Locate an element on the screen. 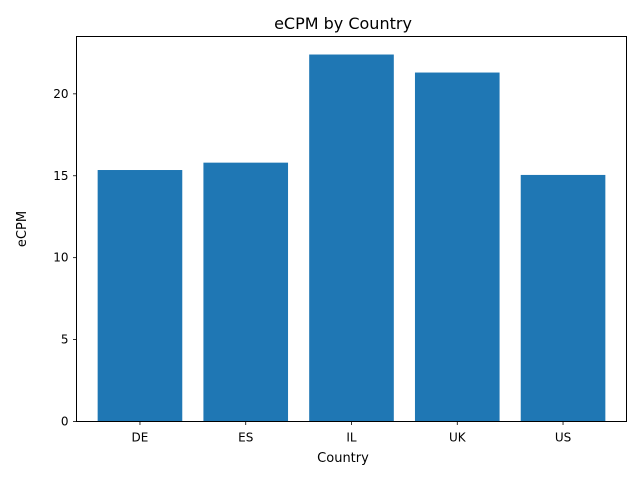  y-tick-label: 20 is located at coordinates (60, 94).